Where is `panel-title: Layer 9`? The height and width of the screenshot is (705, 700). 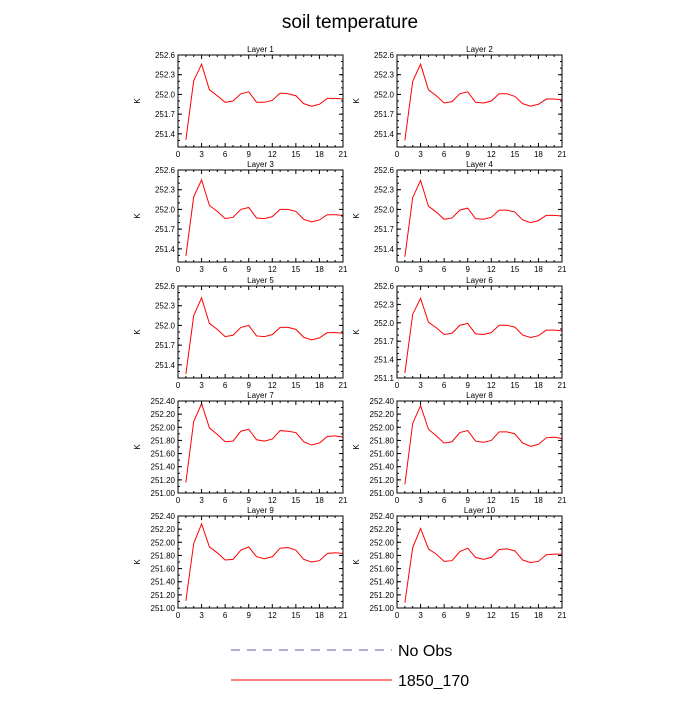 panel-title: Layer 9 is located at coordinates (260, 510).